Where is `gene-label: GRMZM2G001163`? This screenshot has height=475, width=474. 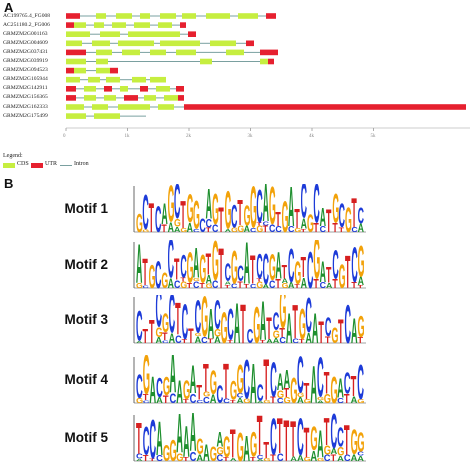
gene-label: GRMZM2G001163 is located at coordinates (25, 33).